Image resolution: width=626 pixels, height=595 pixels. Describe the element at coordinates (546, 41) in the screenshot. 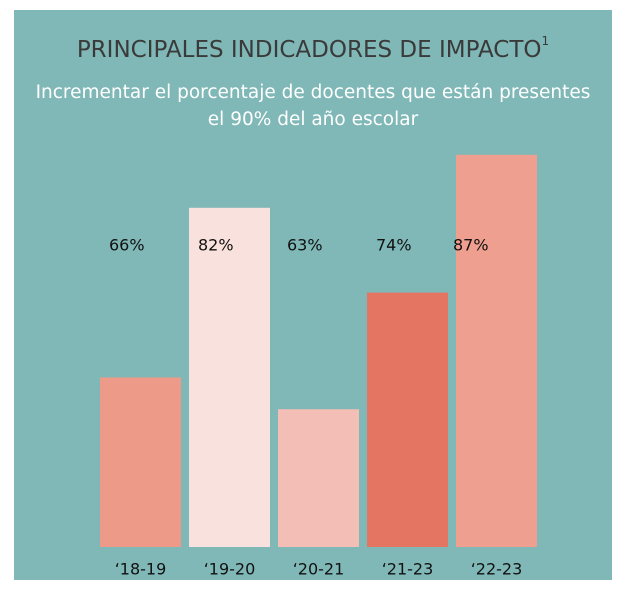

I see `title-superscript: 1` at that location.